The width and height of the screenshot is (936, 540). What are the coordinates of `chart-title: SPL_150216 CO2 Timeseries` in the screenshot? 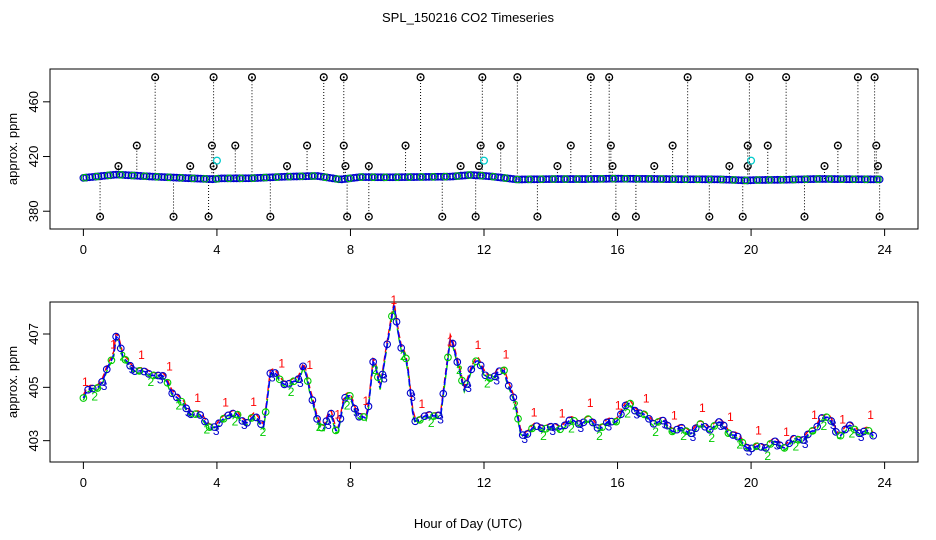 It's located at (468, 17).